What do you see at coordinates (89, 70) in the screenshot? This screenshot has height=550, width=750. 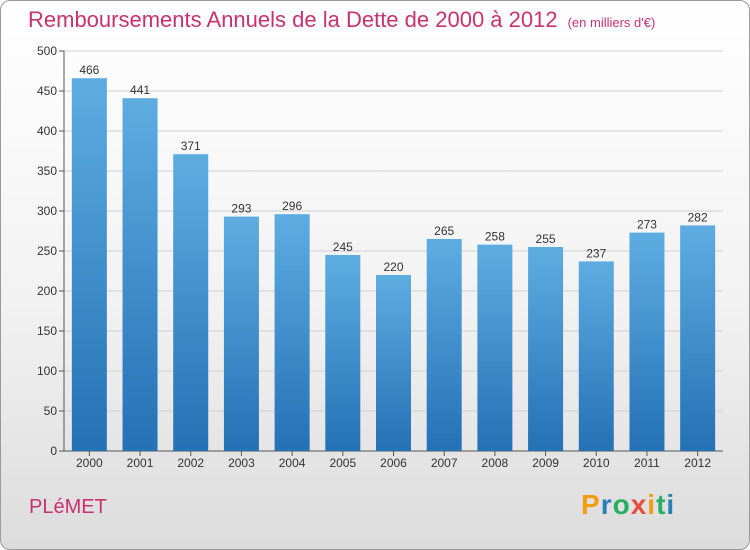 I see `data-label: 466` at bounding box center [89, 70].